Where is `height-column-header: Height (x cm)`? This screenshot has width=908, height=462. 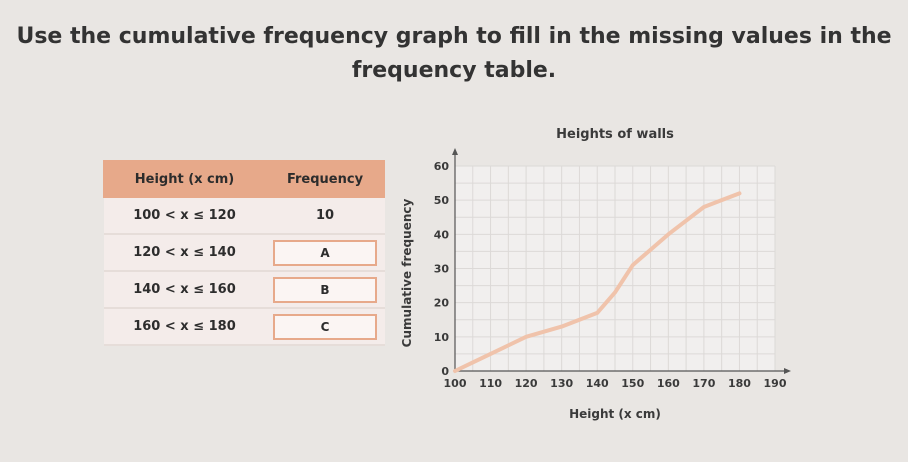 height-column-header: Height (x cm) is located at coordinates (184, 179).